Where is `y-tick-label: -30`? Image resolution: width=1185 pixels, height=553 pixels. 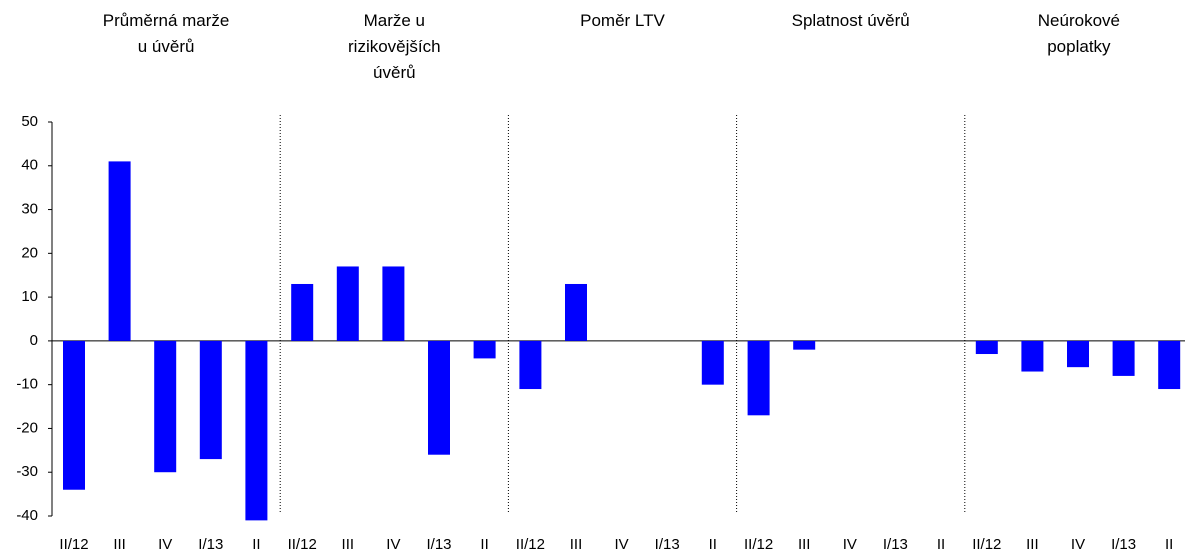
y-tick-label: -30 is located at coordinates (27, 471).